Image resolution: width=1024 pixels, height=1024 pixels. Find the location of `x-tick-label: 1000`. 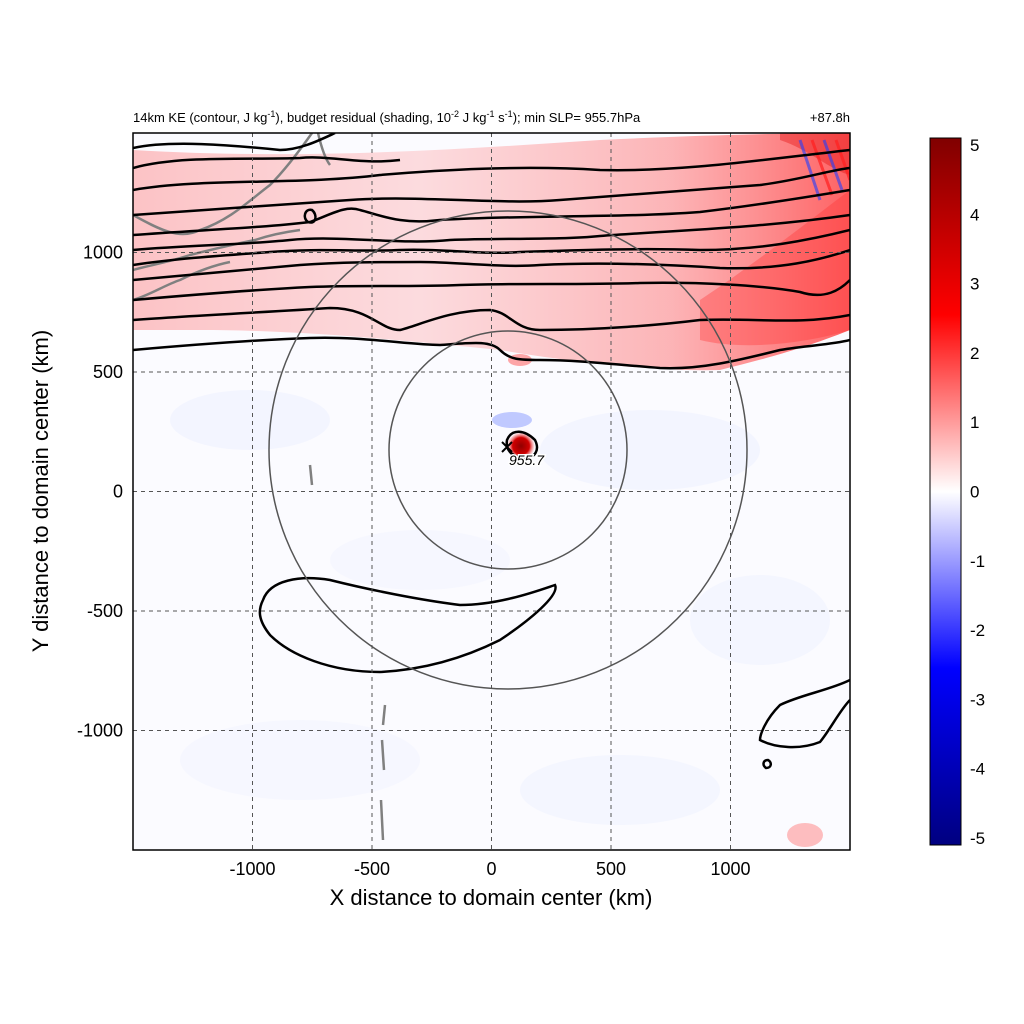

x-tick-label: 1000 is located at coordinates (730, 869).